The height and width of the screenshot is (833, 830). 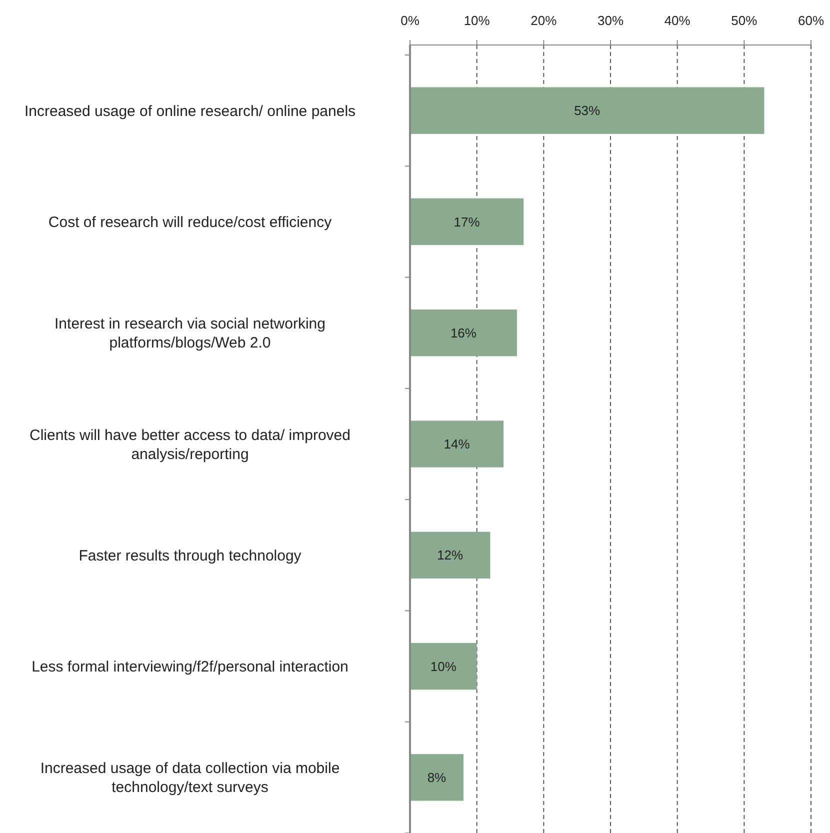 I want to click on data-label: 10%, so click(x=443, y=666).